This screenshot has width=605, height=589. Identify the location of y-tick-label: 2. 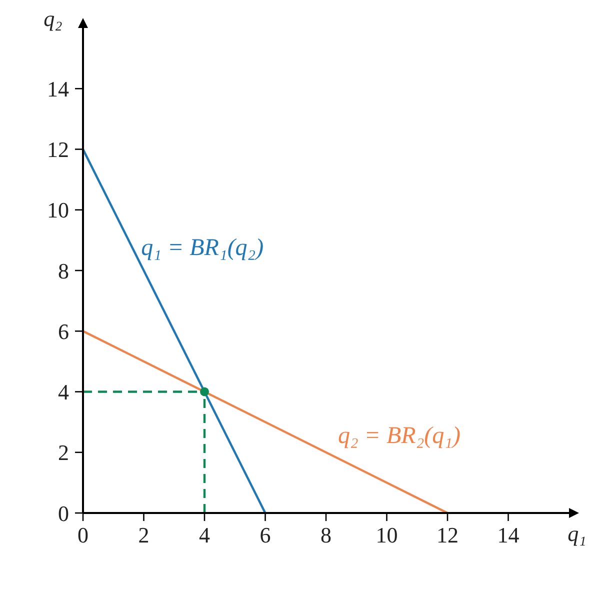
(63, 453).